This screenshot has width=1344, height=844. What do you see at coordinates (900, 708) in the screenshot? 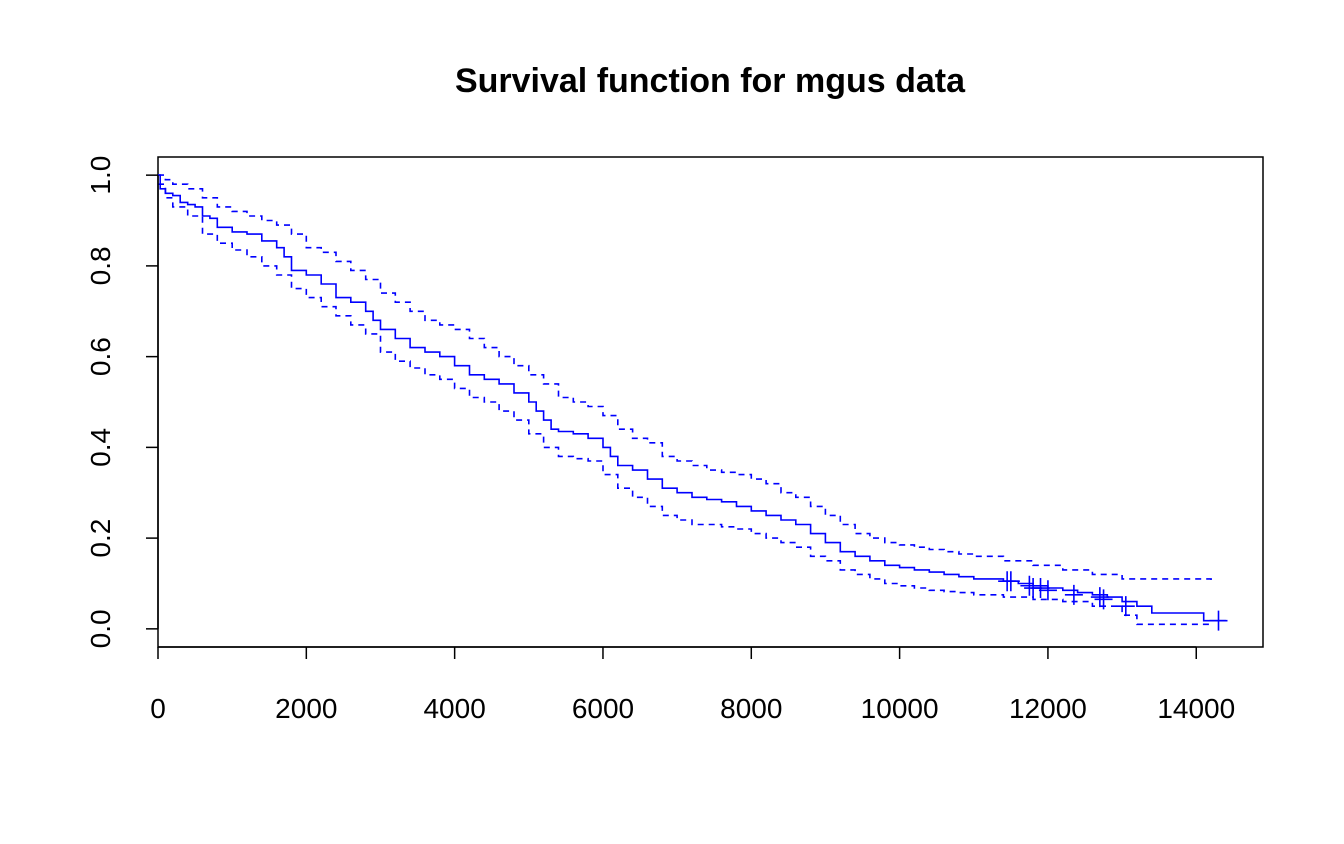
I see `x-tick-label: 10000` at bounding box center [900, 708].